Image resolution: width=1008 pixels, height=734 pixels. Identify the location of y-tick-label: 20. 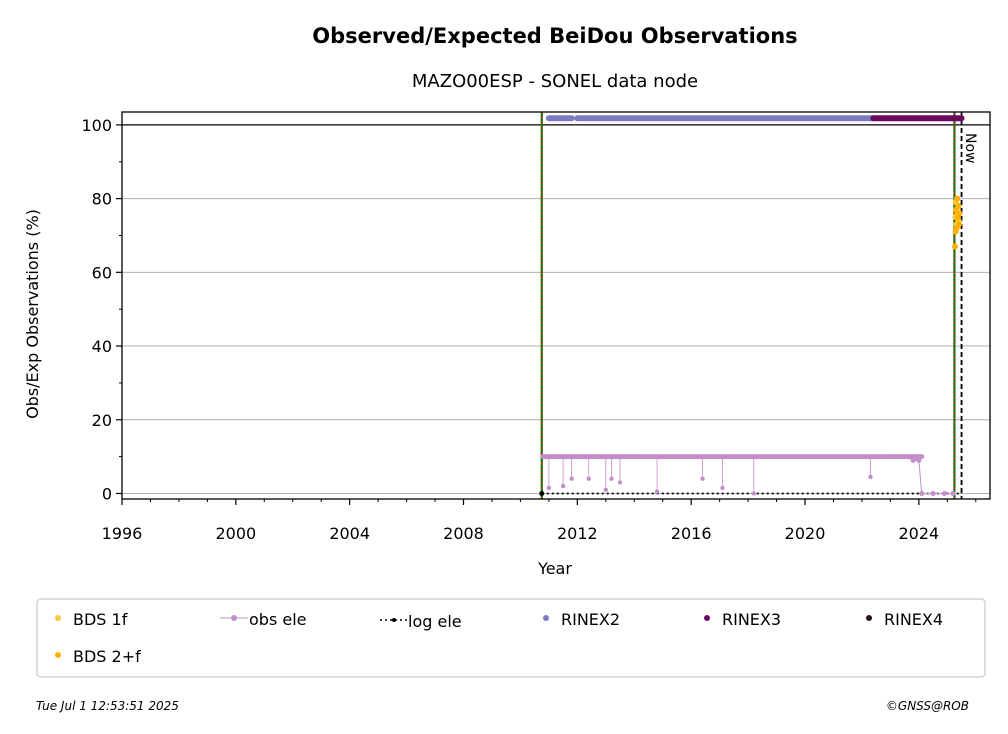
(102, 420).